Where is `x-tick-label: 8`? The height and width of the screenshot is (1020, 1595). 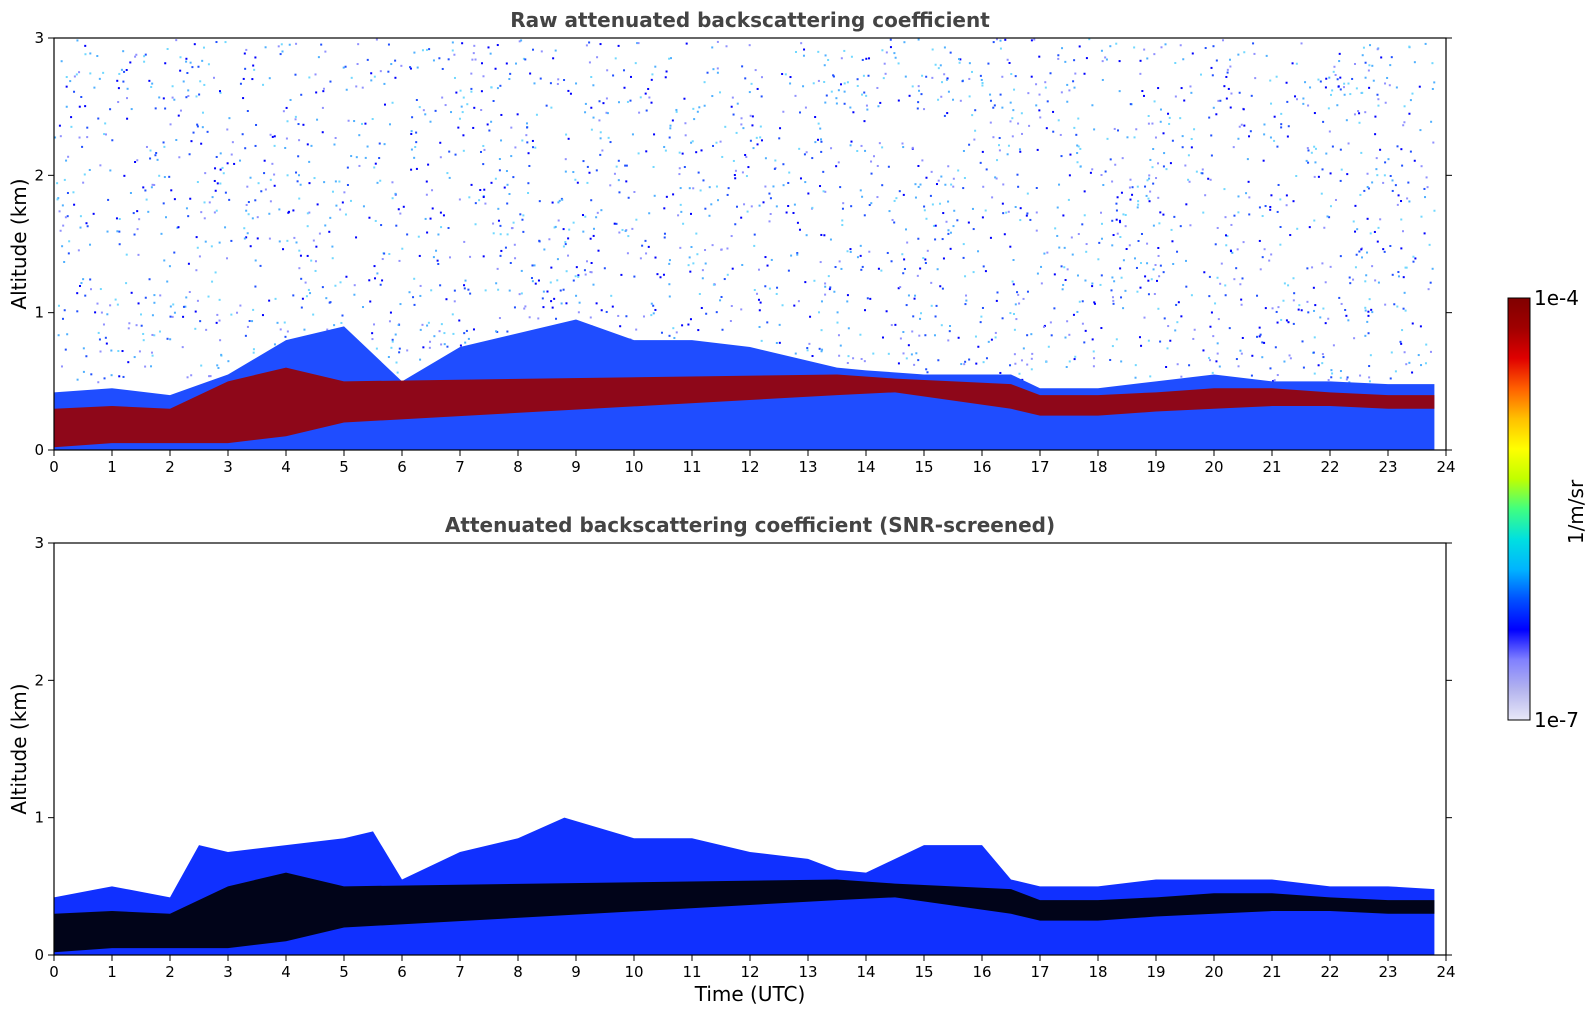
x-tick-label: 8 is located at coordinates (518, 972).